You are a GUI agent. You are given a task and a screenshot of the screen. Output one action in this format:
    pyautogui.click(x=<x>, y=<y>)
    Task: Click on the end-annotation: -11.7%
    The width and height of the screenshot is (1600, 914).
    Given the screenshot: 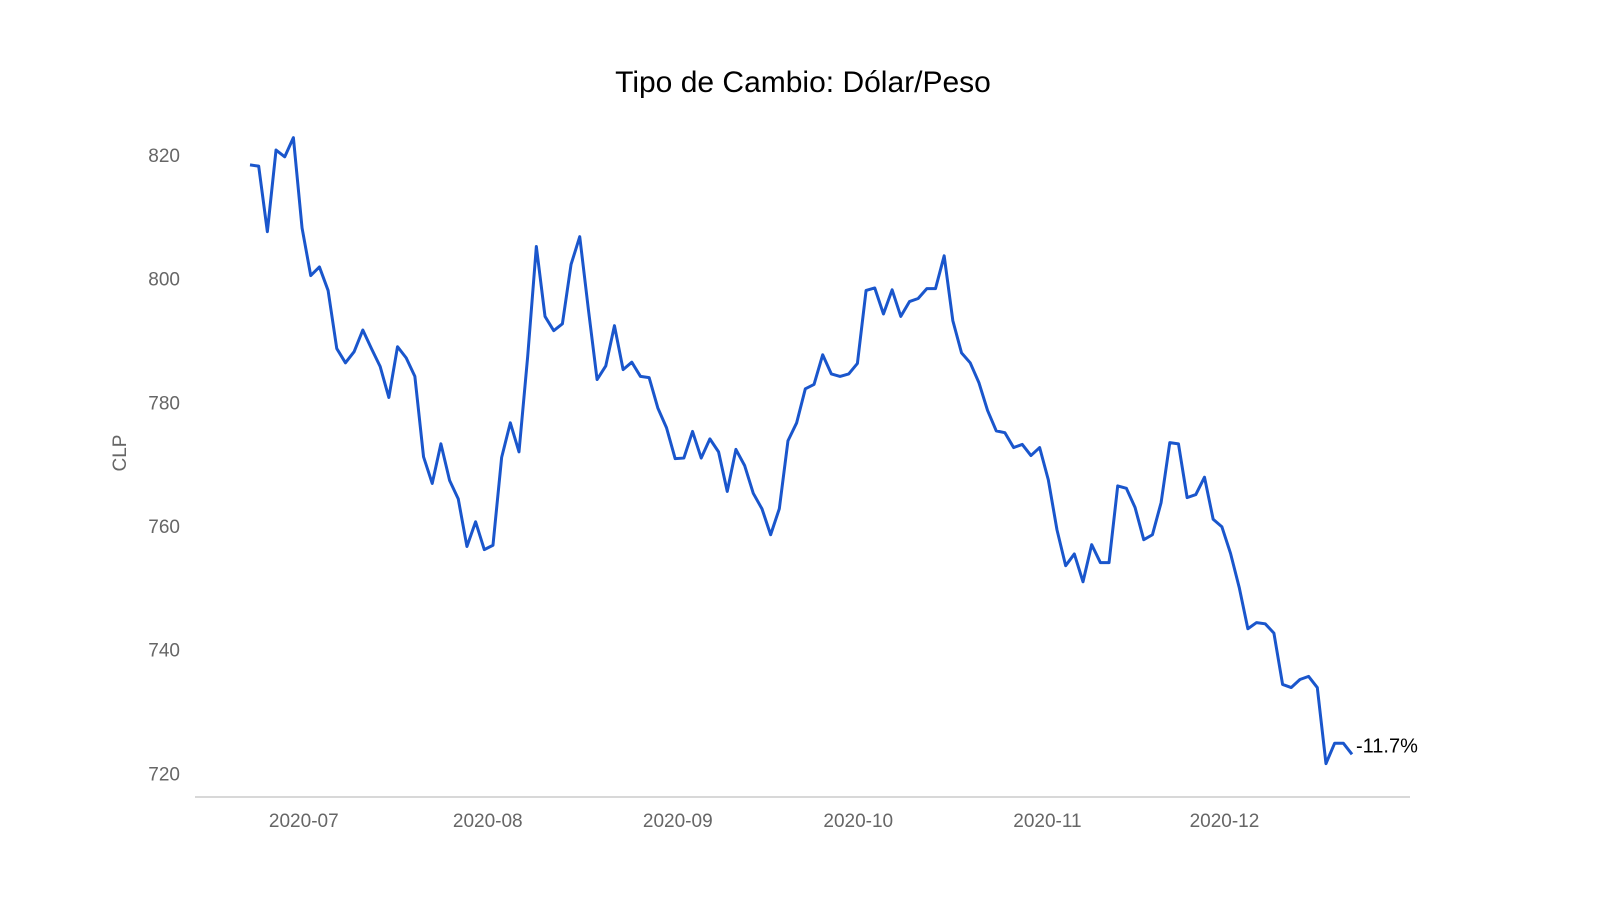 What is the action you would take?
    pyautogui.click(x=1387, y=747)
    